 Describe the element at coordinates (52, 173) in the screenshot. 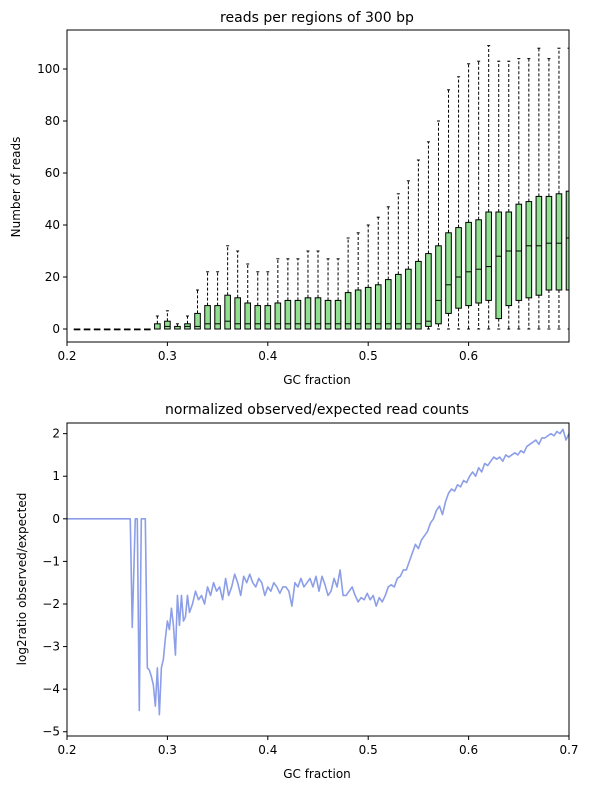

I see `y-tick-label: 60` at that location.